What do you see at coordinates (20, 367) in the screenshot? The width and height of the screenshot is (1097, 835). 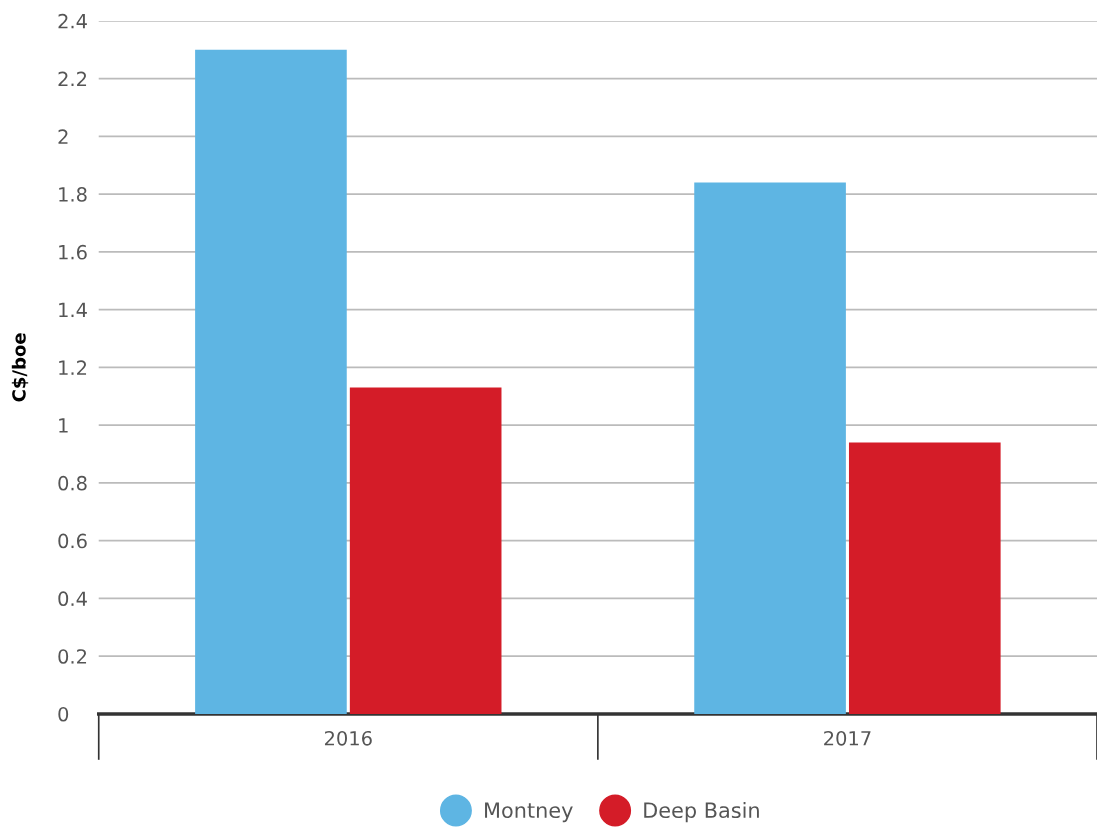 I see `y-axis-title: C$/boe` at bounding box center [20, 367].